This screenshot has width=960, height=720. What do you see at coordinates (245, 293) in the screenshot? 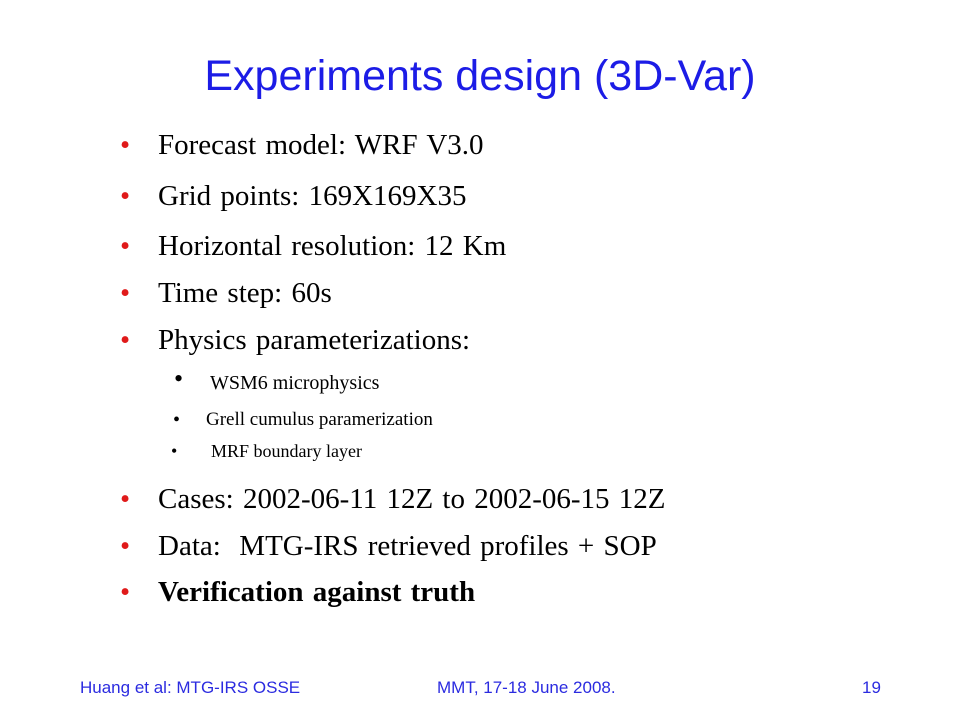
I see `bullet-text: Time step: 60s` at bounding box center [245, 293].